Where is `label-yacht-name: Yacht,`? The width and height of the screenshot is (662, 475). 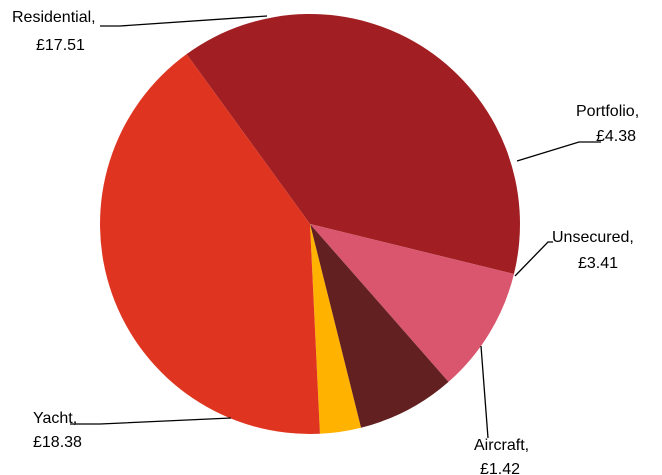 label-yacht-name: Yacht, is located at coordinates (55, 418).